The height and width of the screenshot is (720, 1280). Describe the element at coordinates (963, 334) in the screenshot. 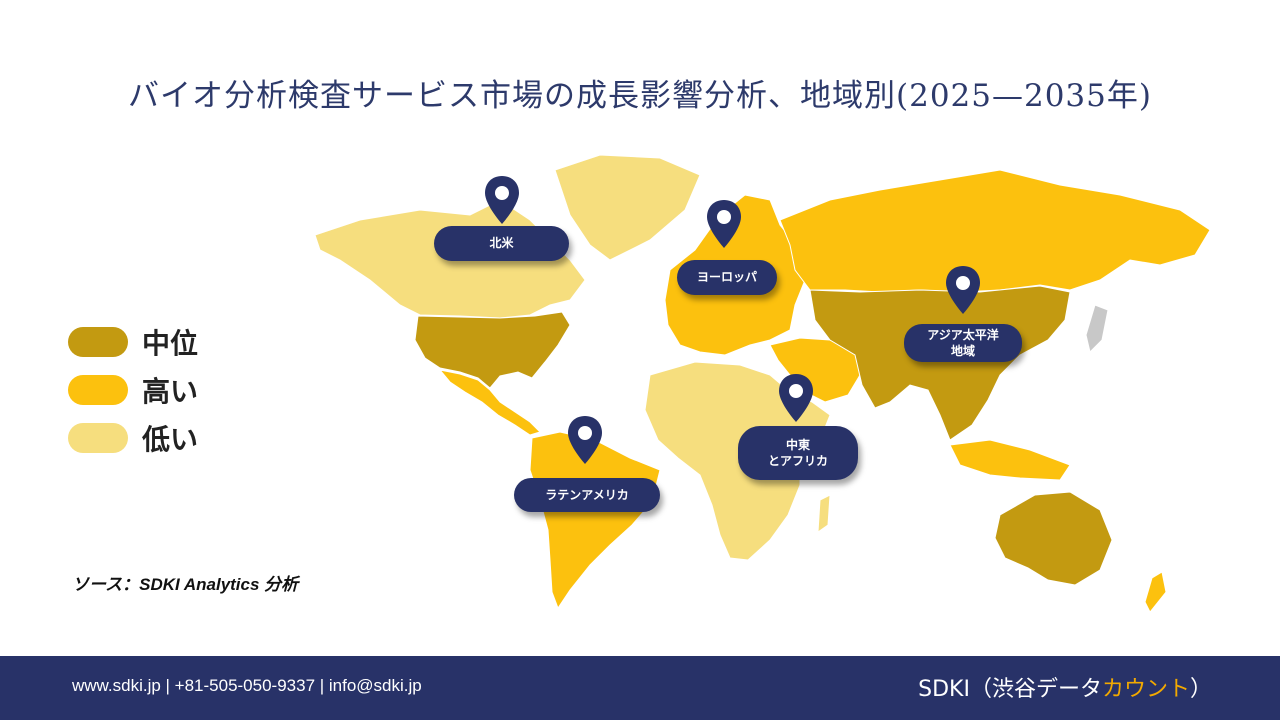

I see `region-label-line: アジア太平洋` at that location.